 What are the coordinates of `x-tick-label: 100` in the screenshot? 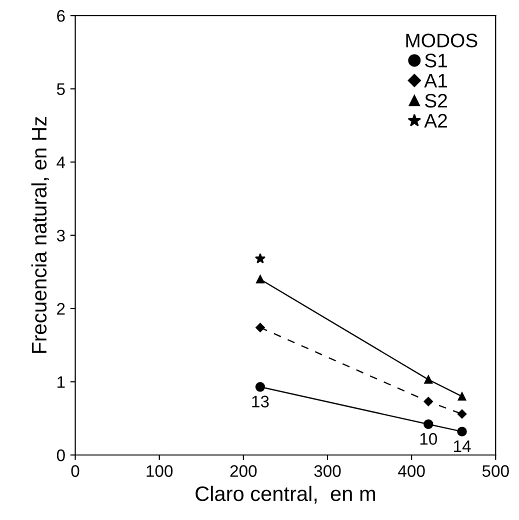 It's located at (159, 471).